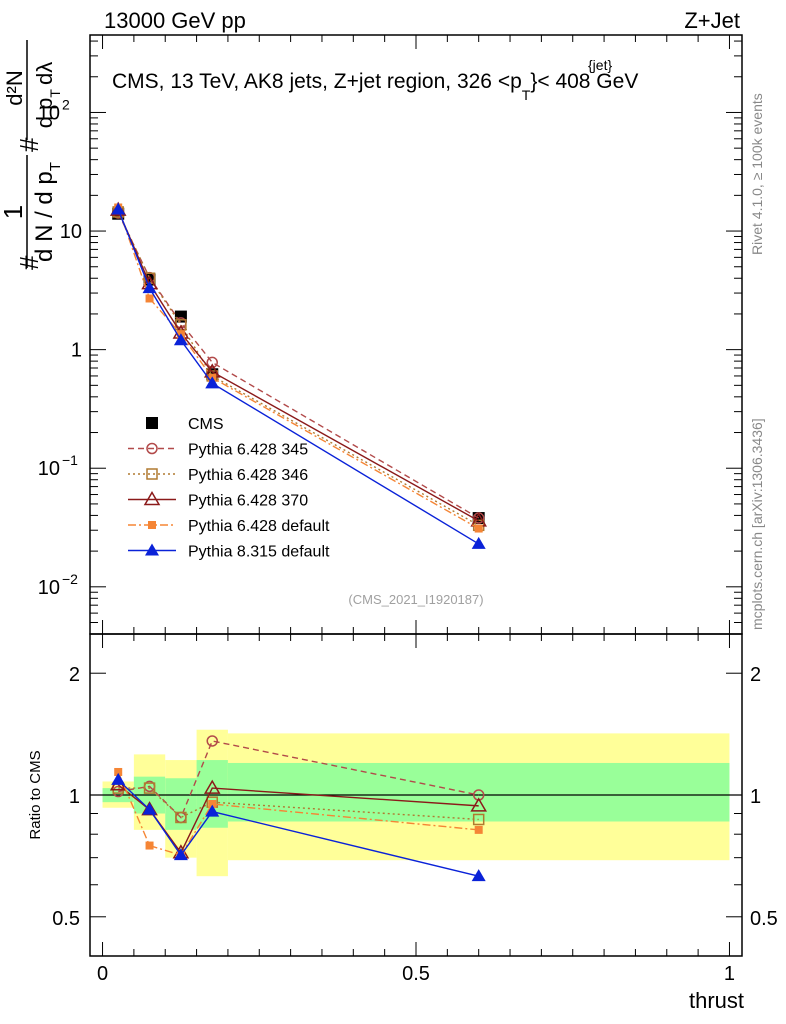 The height and width of the screenshot is (1024, 786). I want to click on ratio-y-tick-label-right: 0.5, so click(764, 919).